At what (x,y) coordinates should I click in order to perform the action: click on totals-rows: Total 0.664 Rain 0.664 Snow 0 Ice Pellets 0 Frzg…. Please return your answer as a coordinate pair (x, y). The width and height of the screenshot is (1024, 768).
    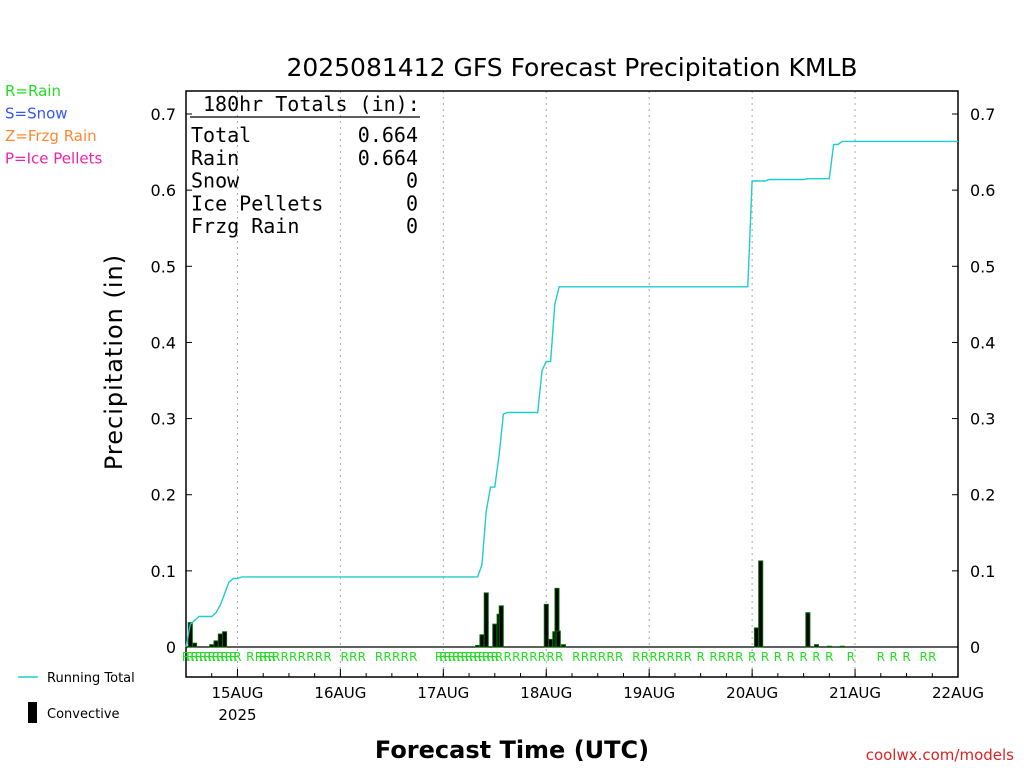
    Looking at the image, I should click on (304, 180).